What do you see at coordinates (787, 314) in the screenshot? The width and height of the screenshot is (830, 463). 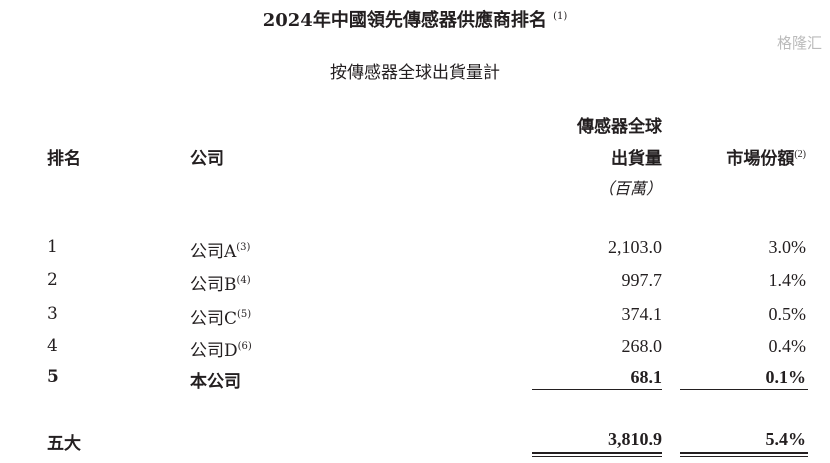 I see `share: 0.5%` at bounding box center [787, 314].